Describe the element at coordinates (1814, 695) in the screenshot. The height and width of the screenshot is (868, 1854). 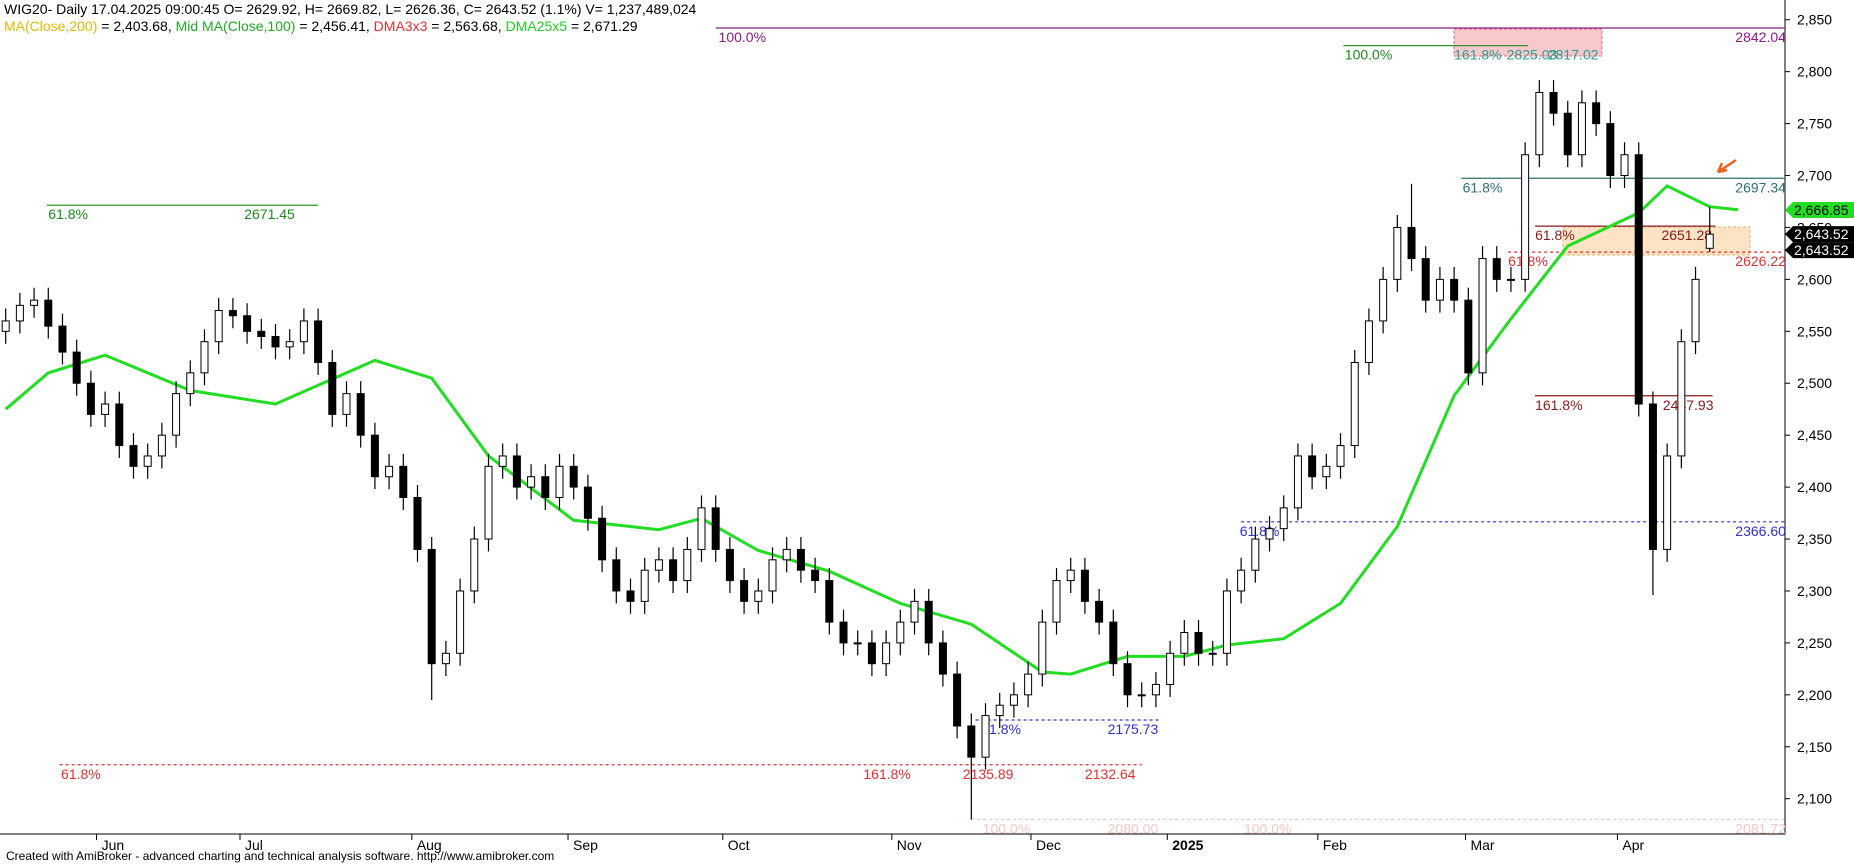
I see `y-tick-label: 2,200` at that location.